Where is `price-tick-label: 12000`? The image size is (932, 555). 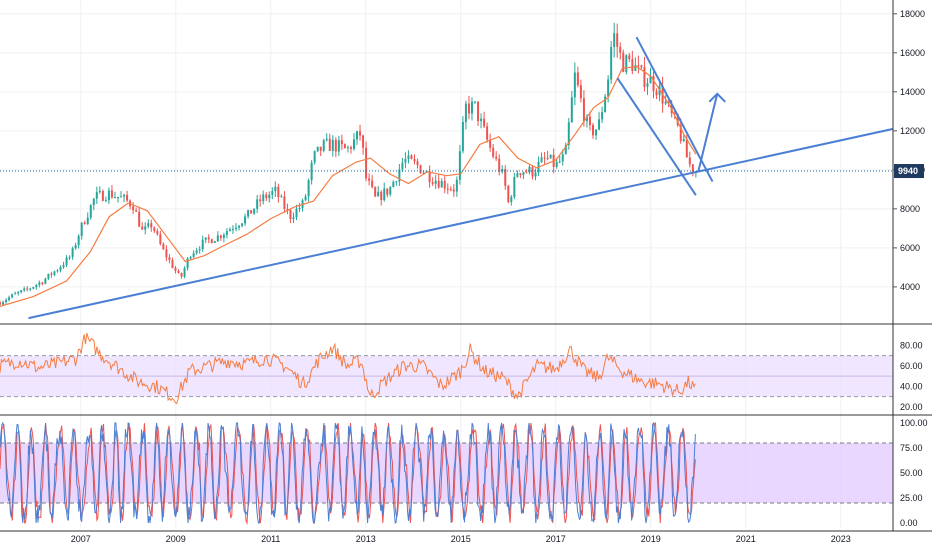
price-tick-label: 12000 is located at coordinates (912, 131).